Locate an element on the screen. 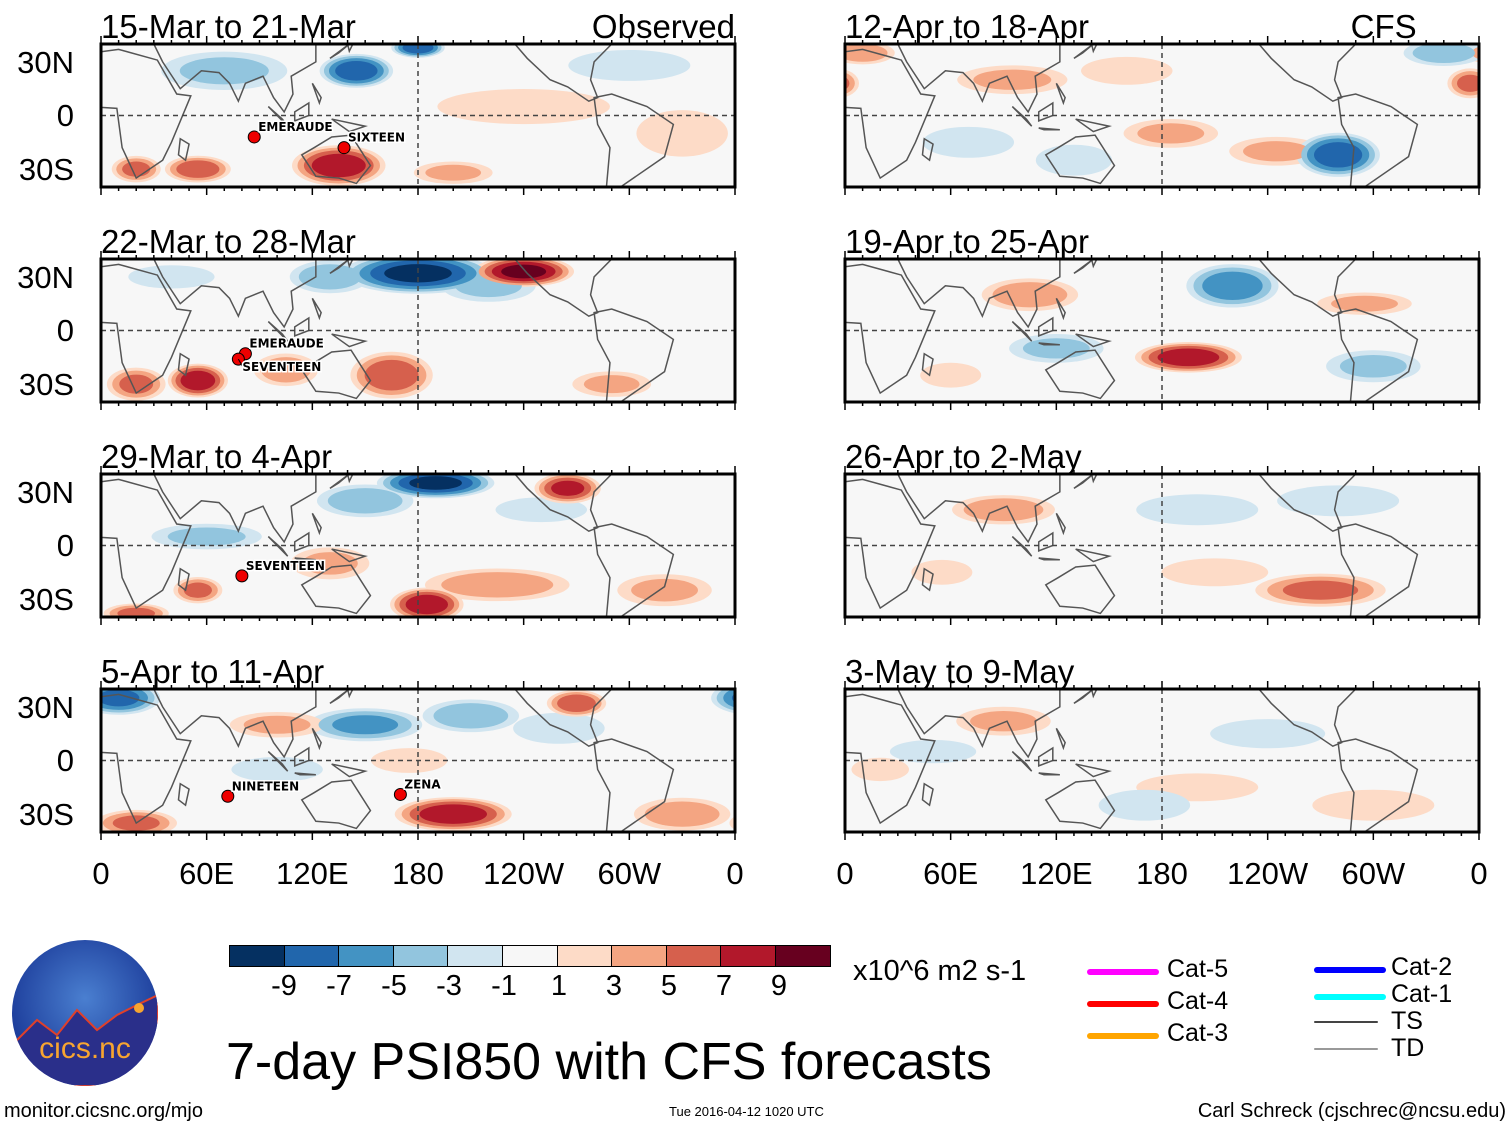  colorbar-swatch is located at coordinates (748, 956).